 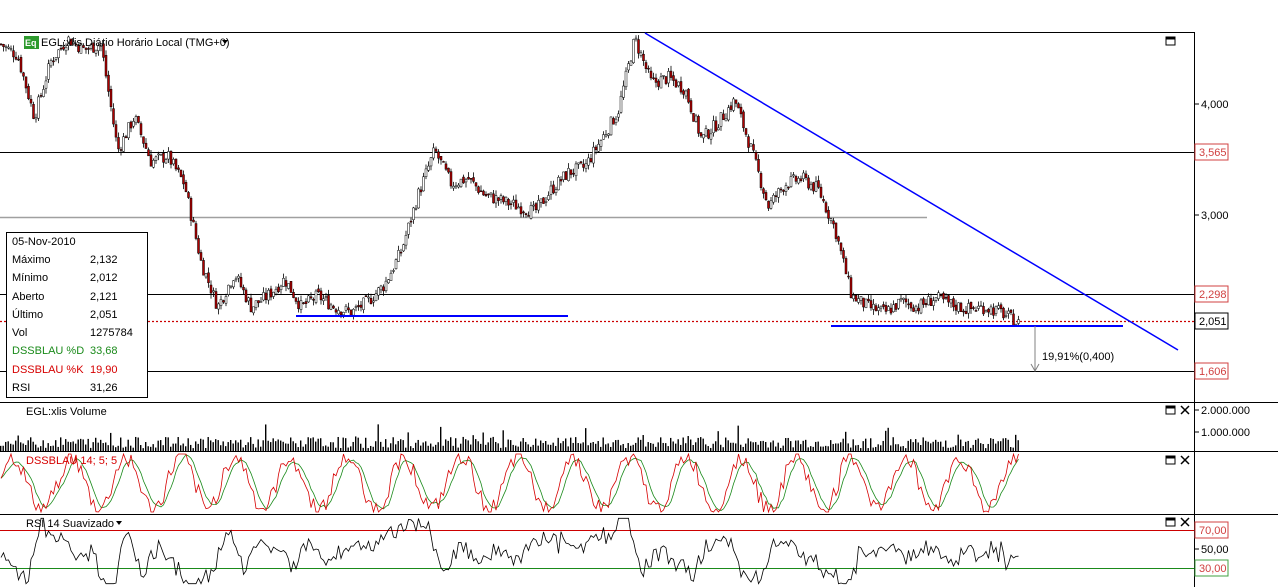 I want to click on info-value: 33,68, so click(x=104, y=351).